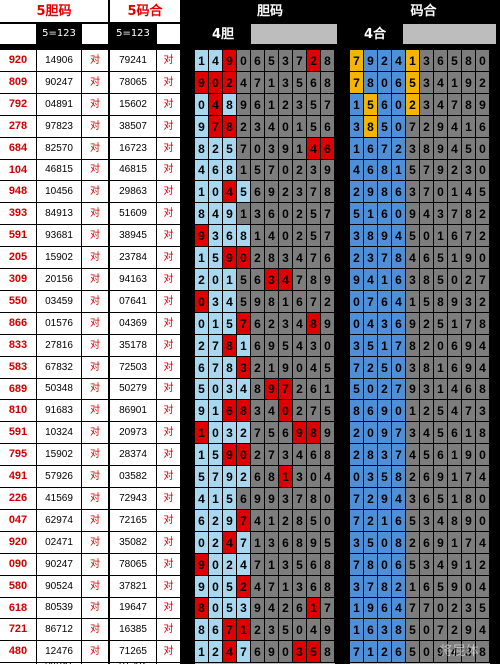  Describe the element at coordinates (18, 213) in the screenshot. I see `issue-number: 393` at that location.